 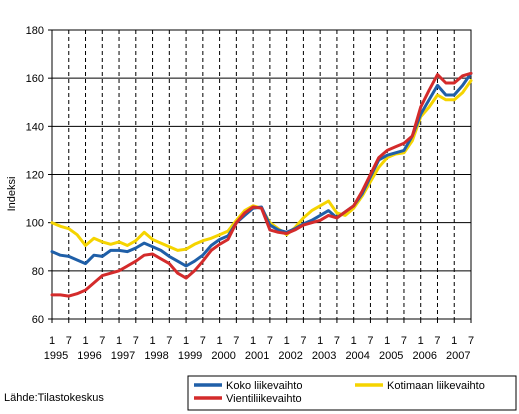 What do you see at coordinates (89, 356) in the screenshot?
I see `x-year-label: 1996` at bounding box center [89, 356].